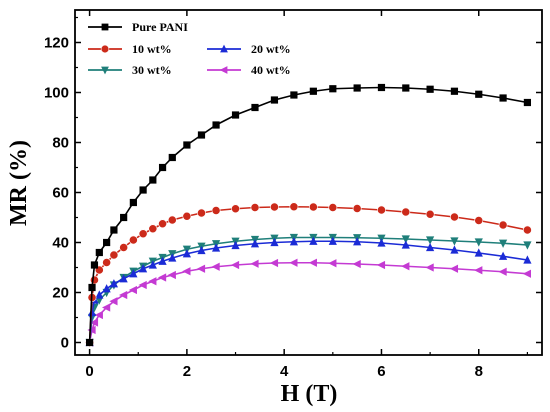 Image resolution: width=550 pixels, height=412 pixels. Describe the element at coordinates (56, 43) in the screenshot. I see `y-tick-label: 120` at that location.